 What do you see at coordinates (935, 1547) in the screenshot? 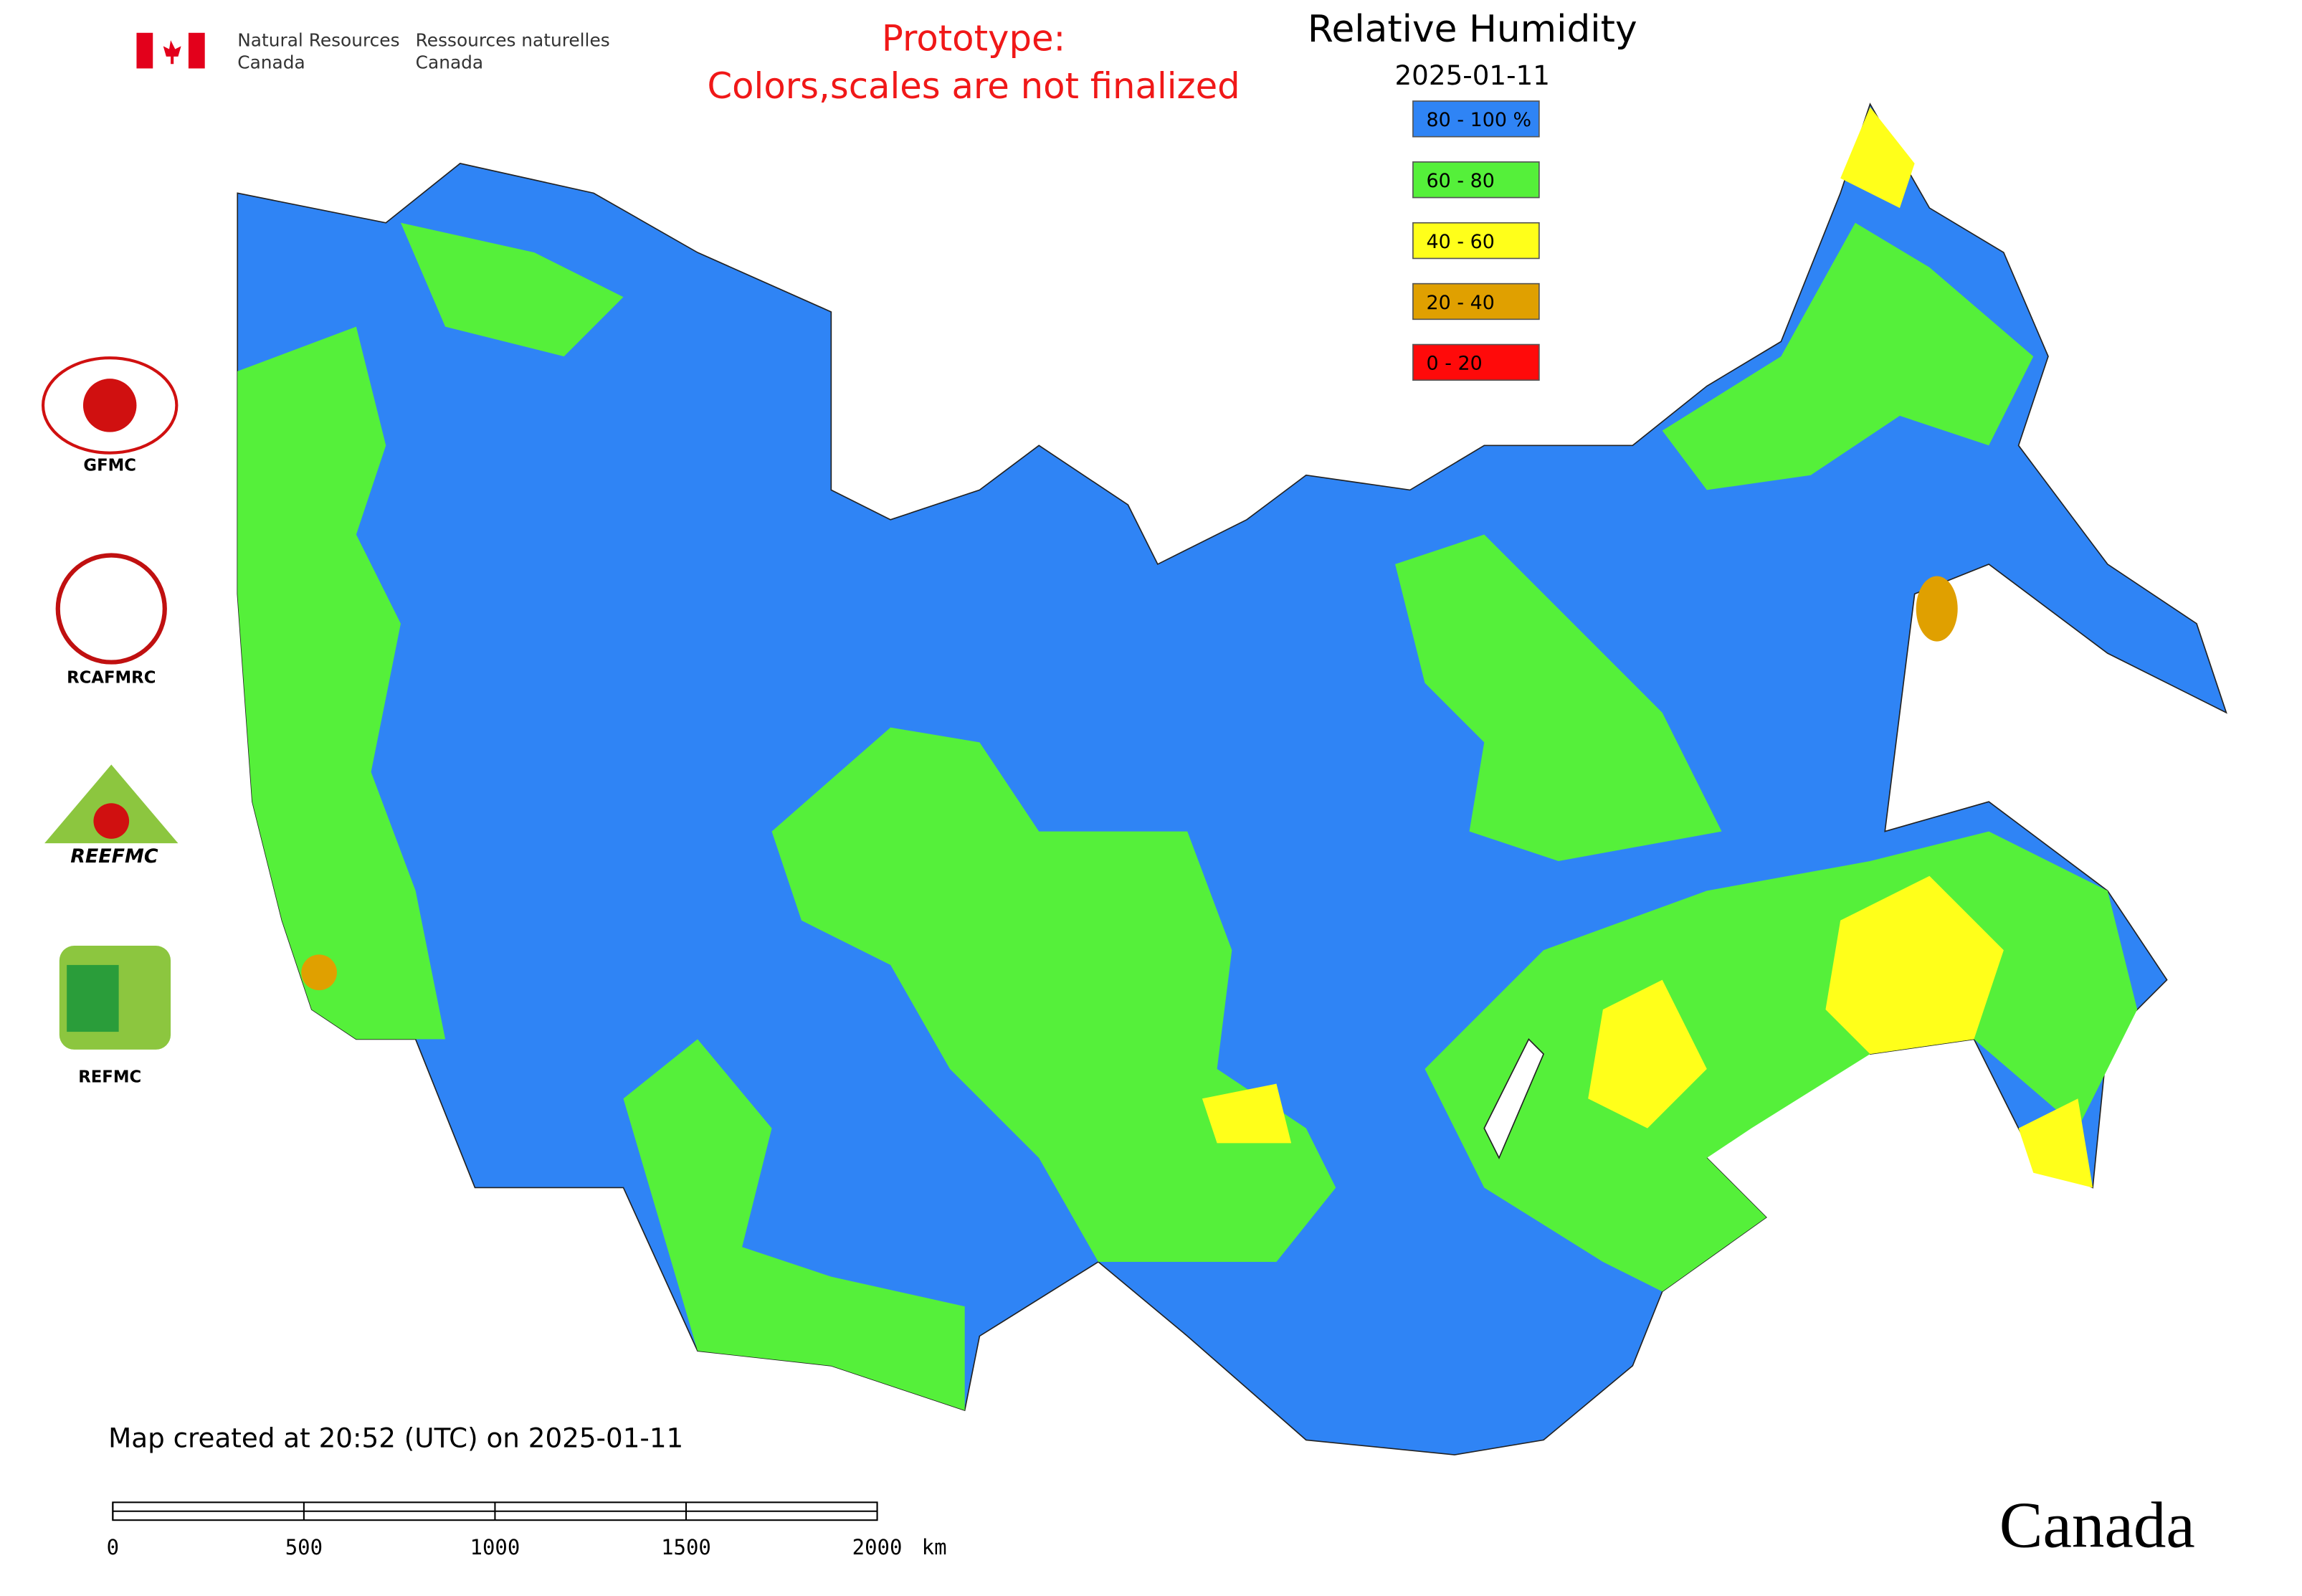
I see `scale-unit: km` at bounding box center [935, 1547].